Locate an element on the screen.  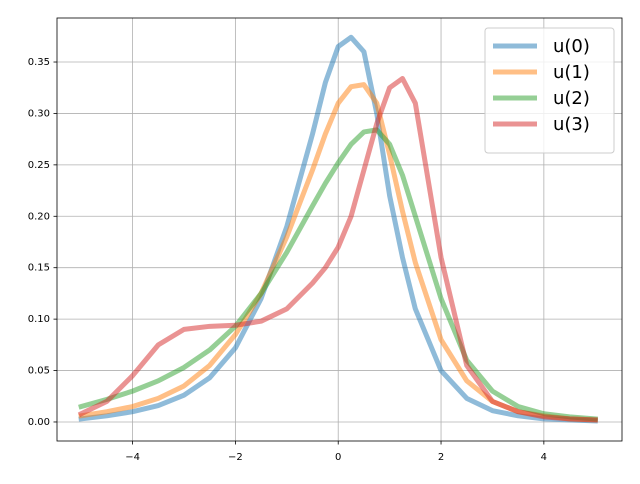
x-tick-label: 0 is located at coordinates (338, 457).